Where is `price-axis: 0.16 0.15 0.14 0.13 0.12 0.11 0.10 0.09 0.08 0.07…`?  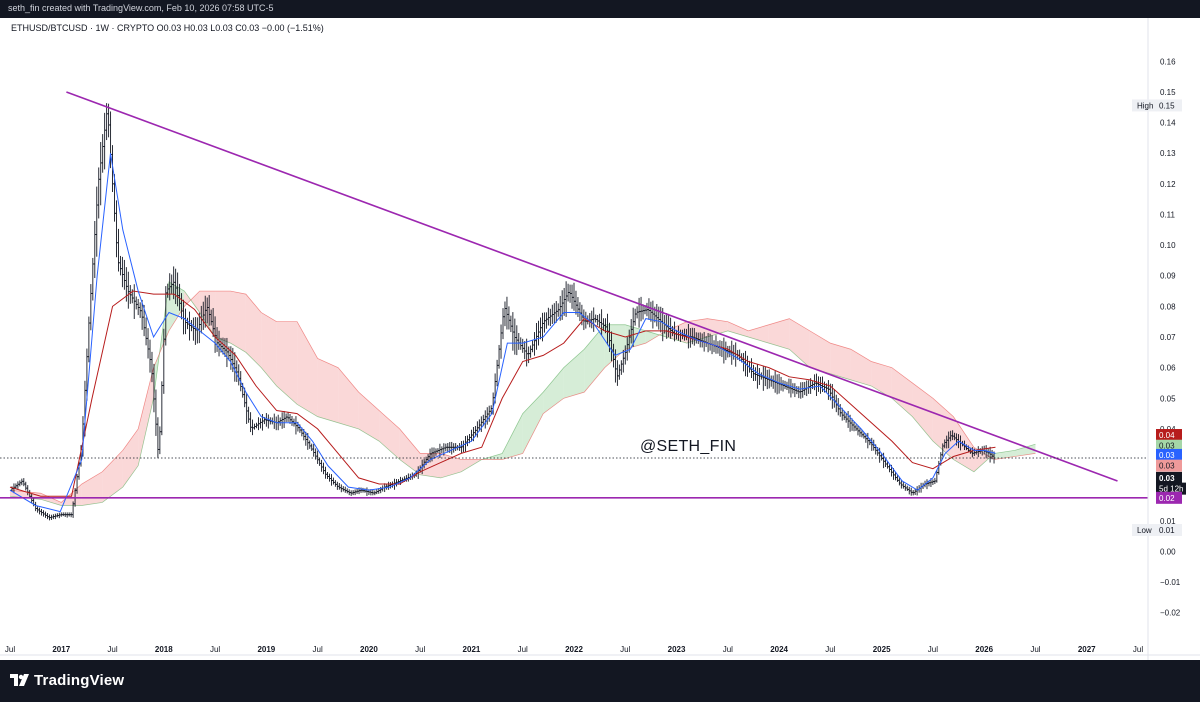
price-axis: 0.16 0.15 0.14 0.13 0.12 0.11 0.10 0.09 0.08 0.07… is located at coordinates (1159, 339).